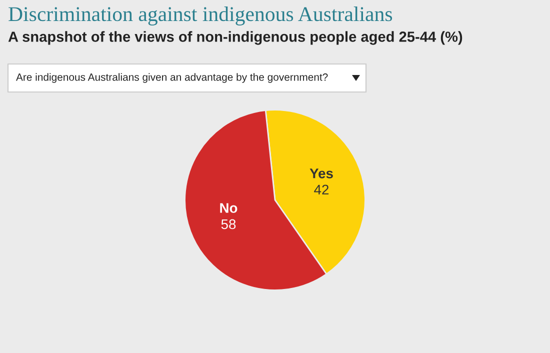  I want to click on data-label: 58, so click(228, 224).